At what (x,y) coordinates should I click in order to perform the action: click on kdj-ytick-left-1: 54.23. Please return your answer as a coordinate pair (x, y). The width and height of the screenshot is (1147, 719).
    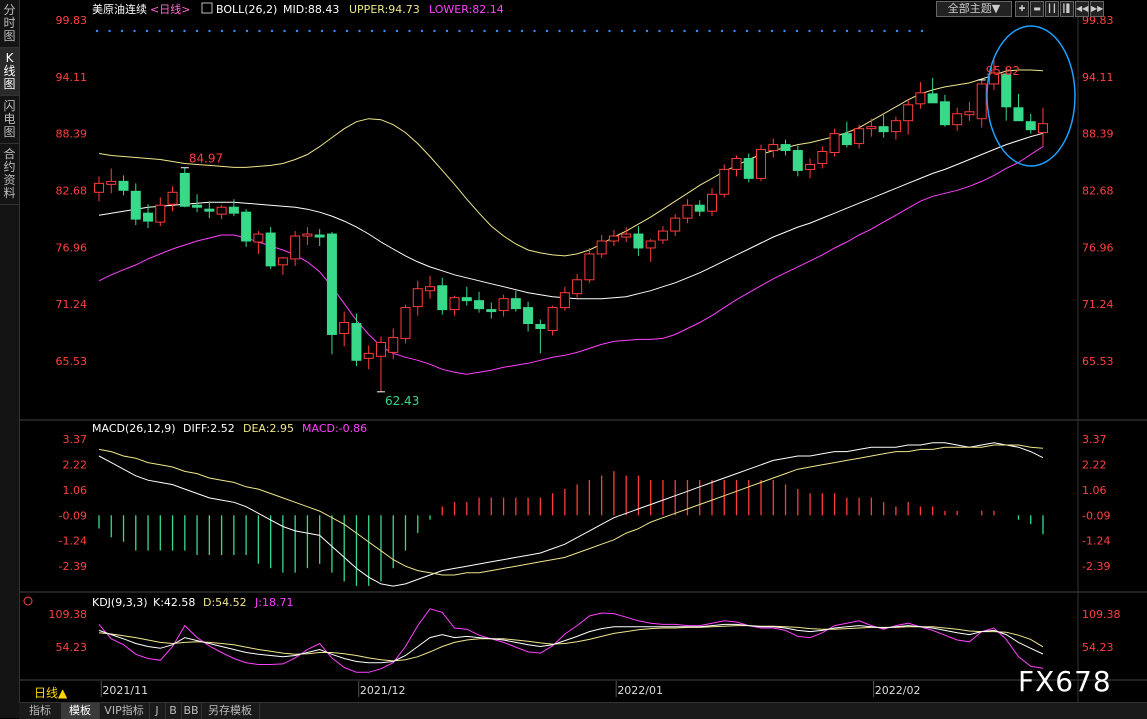
    Looking at the image, I should click on (72, 647).